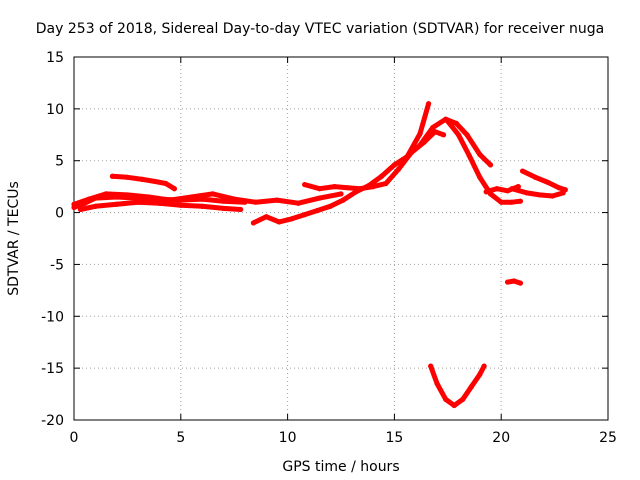 The height and width of the screenshot is (480, 640). I want to click on x-tick-label: 10, so click(288, 438).